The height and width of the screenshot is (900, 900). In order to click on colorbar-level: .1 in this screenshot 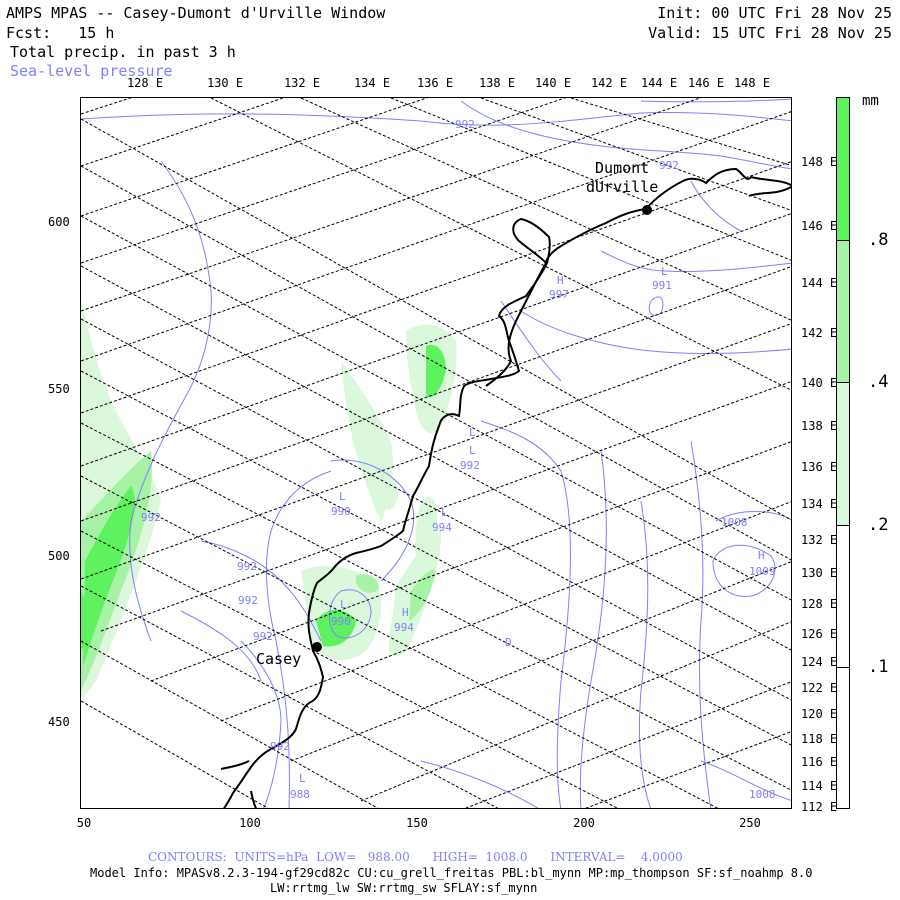, I will do `click(878, 667)`.